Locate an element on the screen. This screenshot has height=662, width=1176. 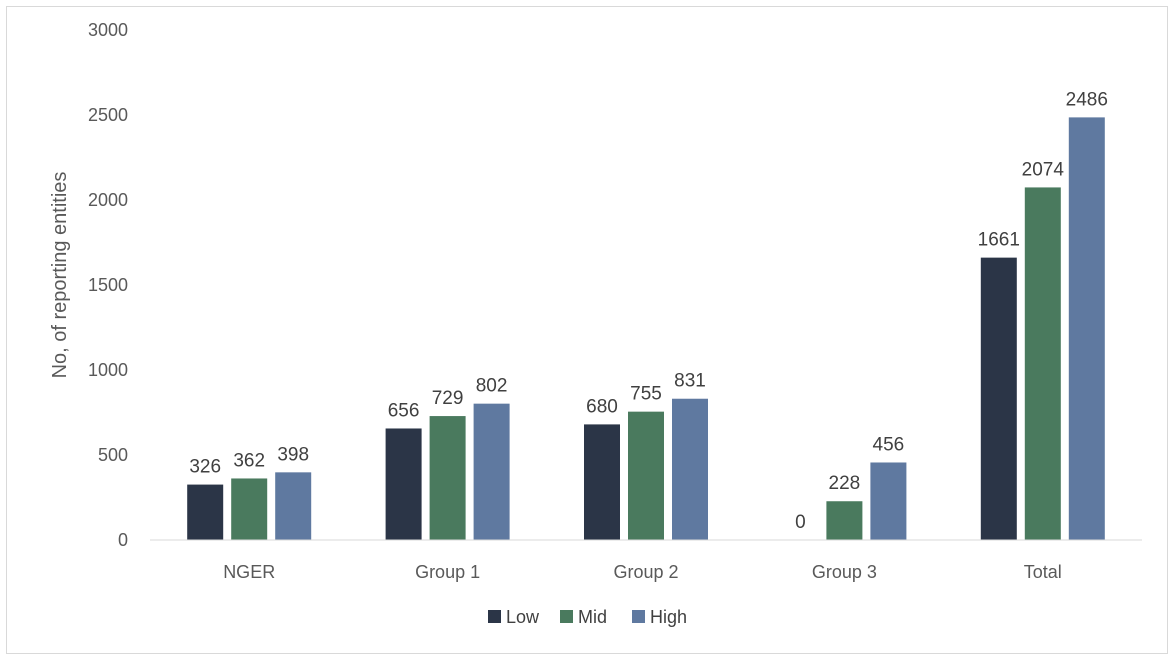
data-label: 0 is located at coordinates (800, 522).